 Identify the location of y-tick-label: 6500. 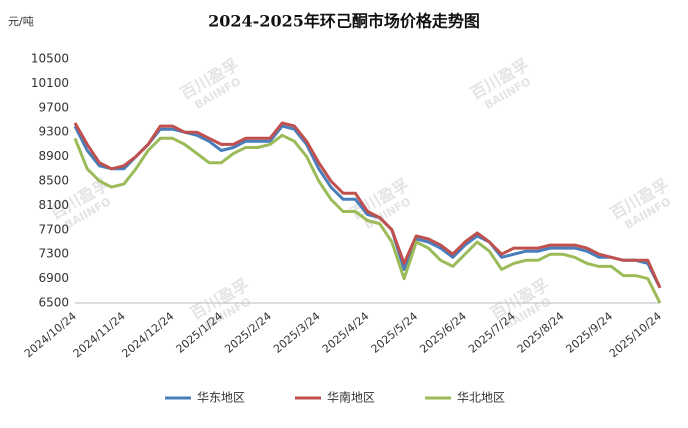
(53, 303).